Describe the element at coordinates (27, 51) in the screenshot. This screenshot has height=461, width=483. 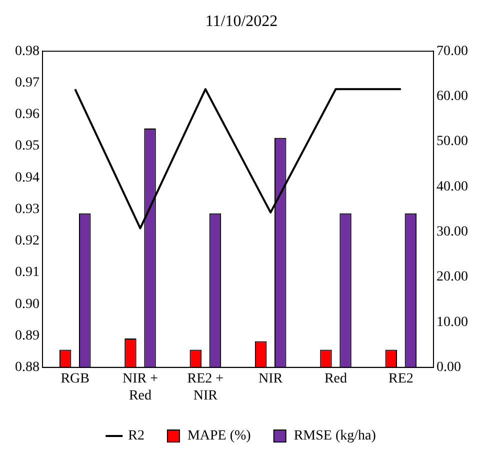
I see `y-tick-label: 0.98` at that location.